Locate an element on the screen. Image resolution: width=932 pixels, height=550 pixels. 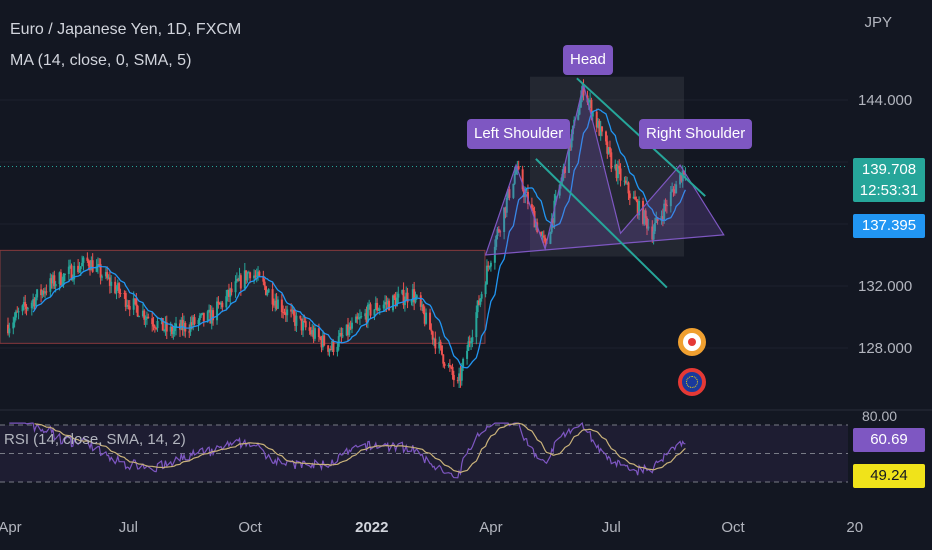
callout-left-shoulder: Left Shoulder is located at coordinates (519, 134).